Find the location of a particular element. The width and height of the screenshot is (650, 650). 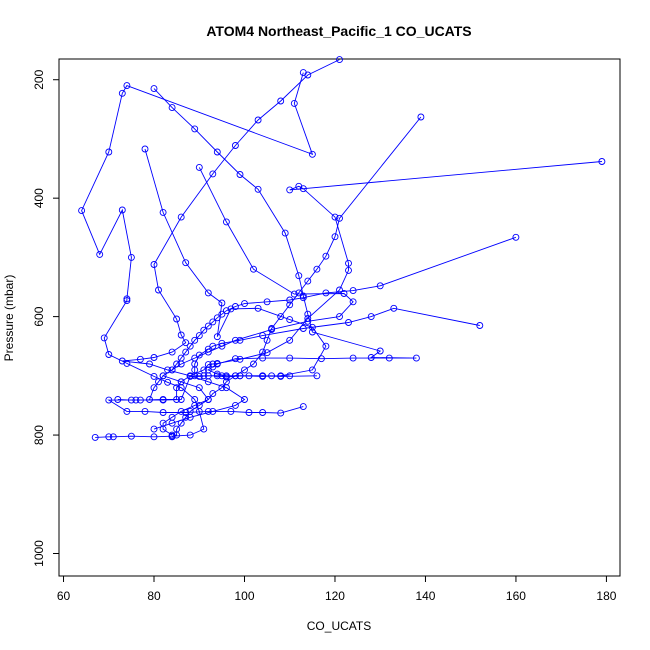

y-tick-label: 600 is located at coordinates (39, 316).